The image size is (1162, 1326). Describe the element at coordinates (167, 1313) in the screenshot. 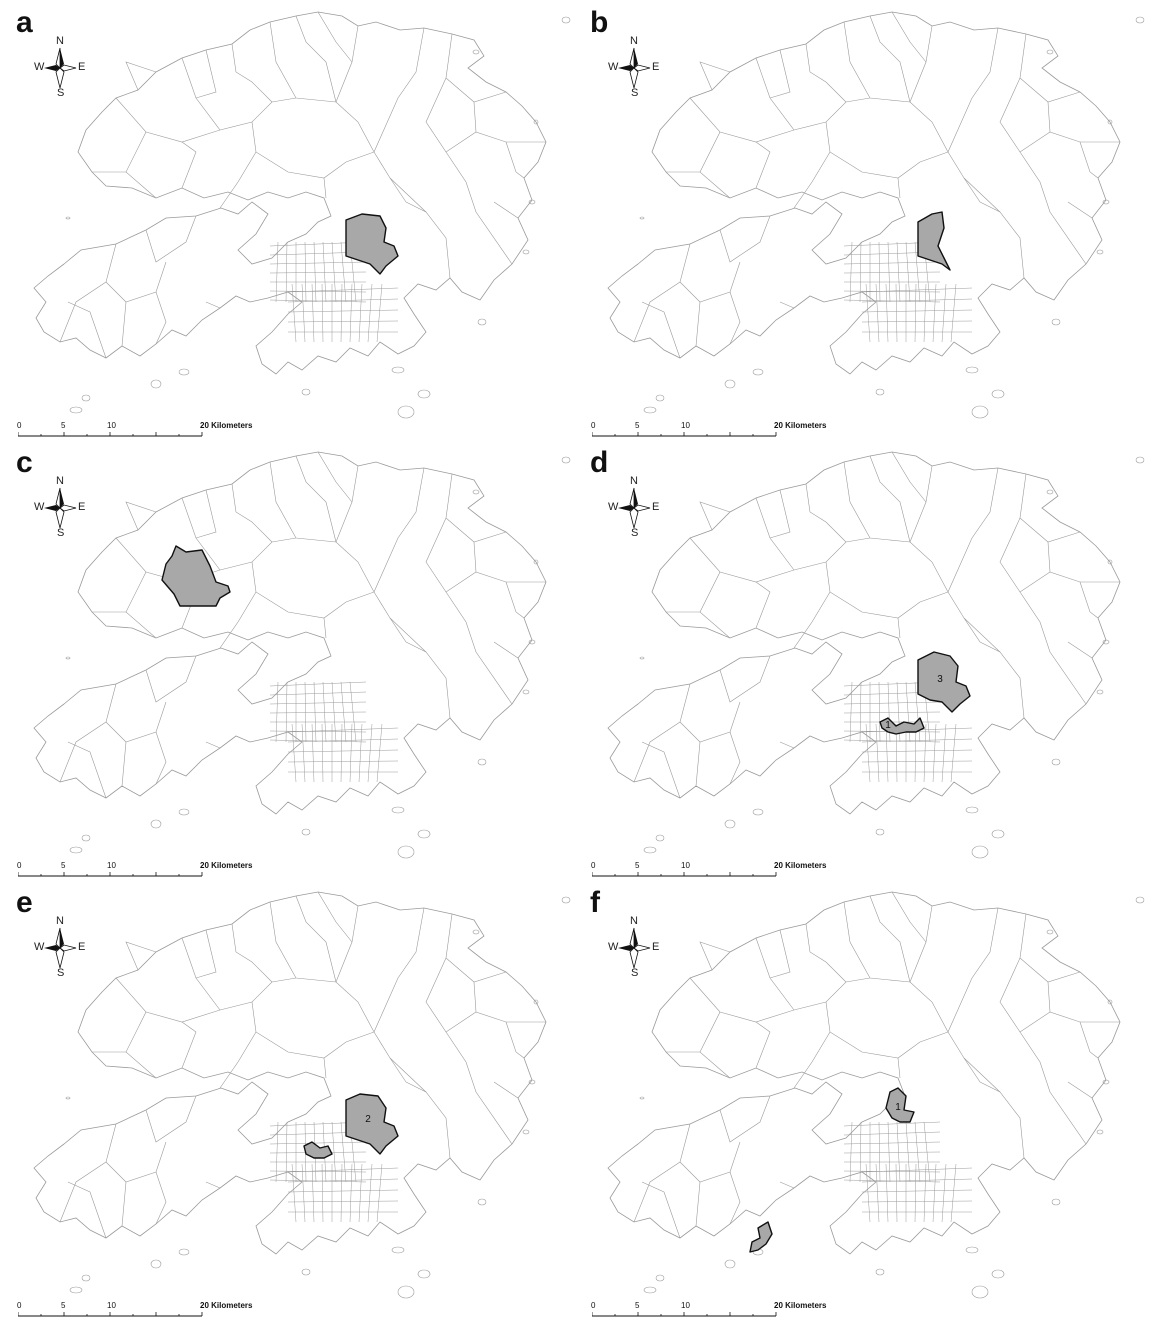

I see `scale-bar: 0 5 10 20 Kilometers` at that location.